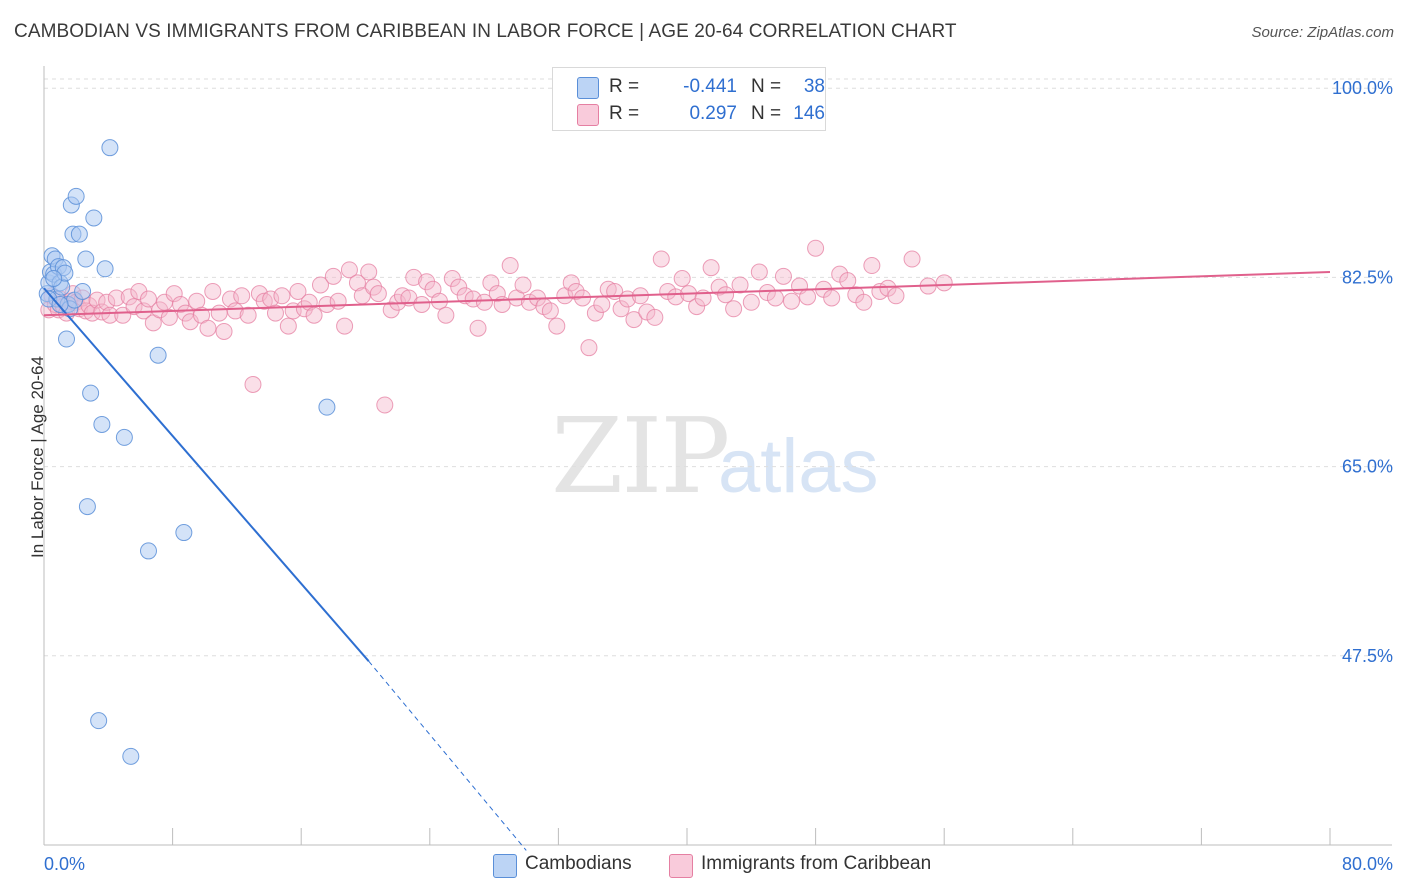  What do you see at coordinates (710, 86) in the screenshot?
I see `legend-r-value: -0.441` at bounding box center [710, 86].